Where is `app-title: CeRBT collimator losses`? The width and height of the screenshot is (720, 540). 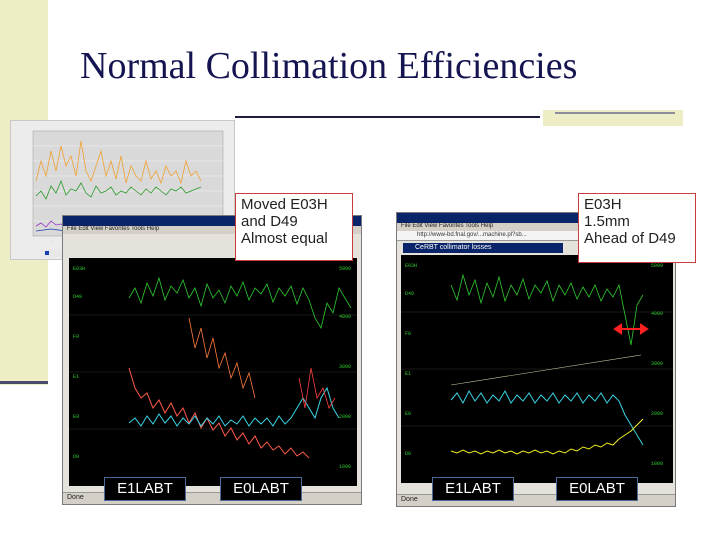
app-title: CeRBT collimator losses is located at coordinates (483, 248).